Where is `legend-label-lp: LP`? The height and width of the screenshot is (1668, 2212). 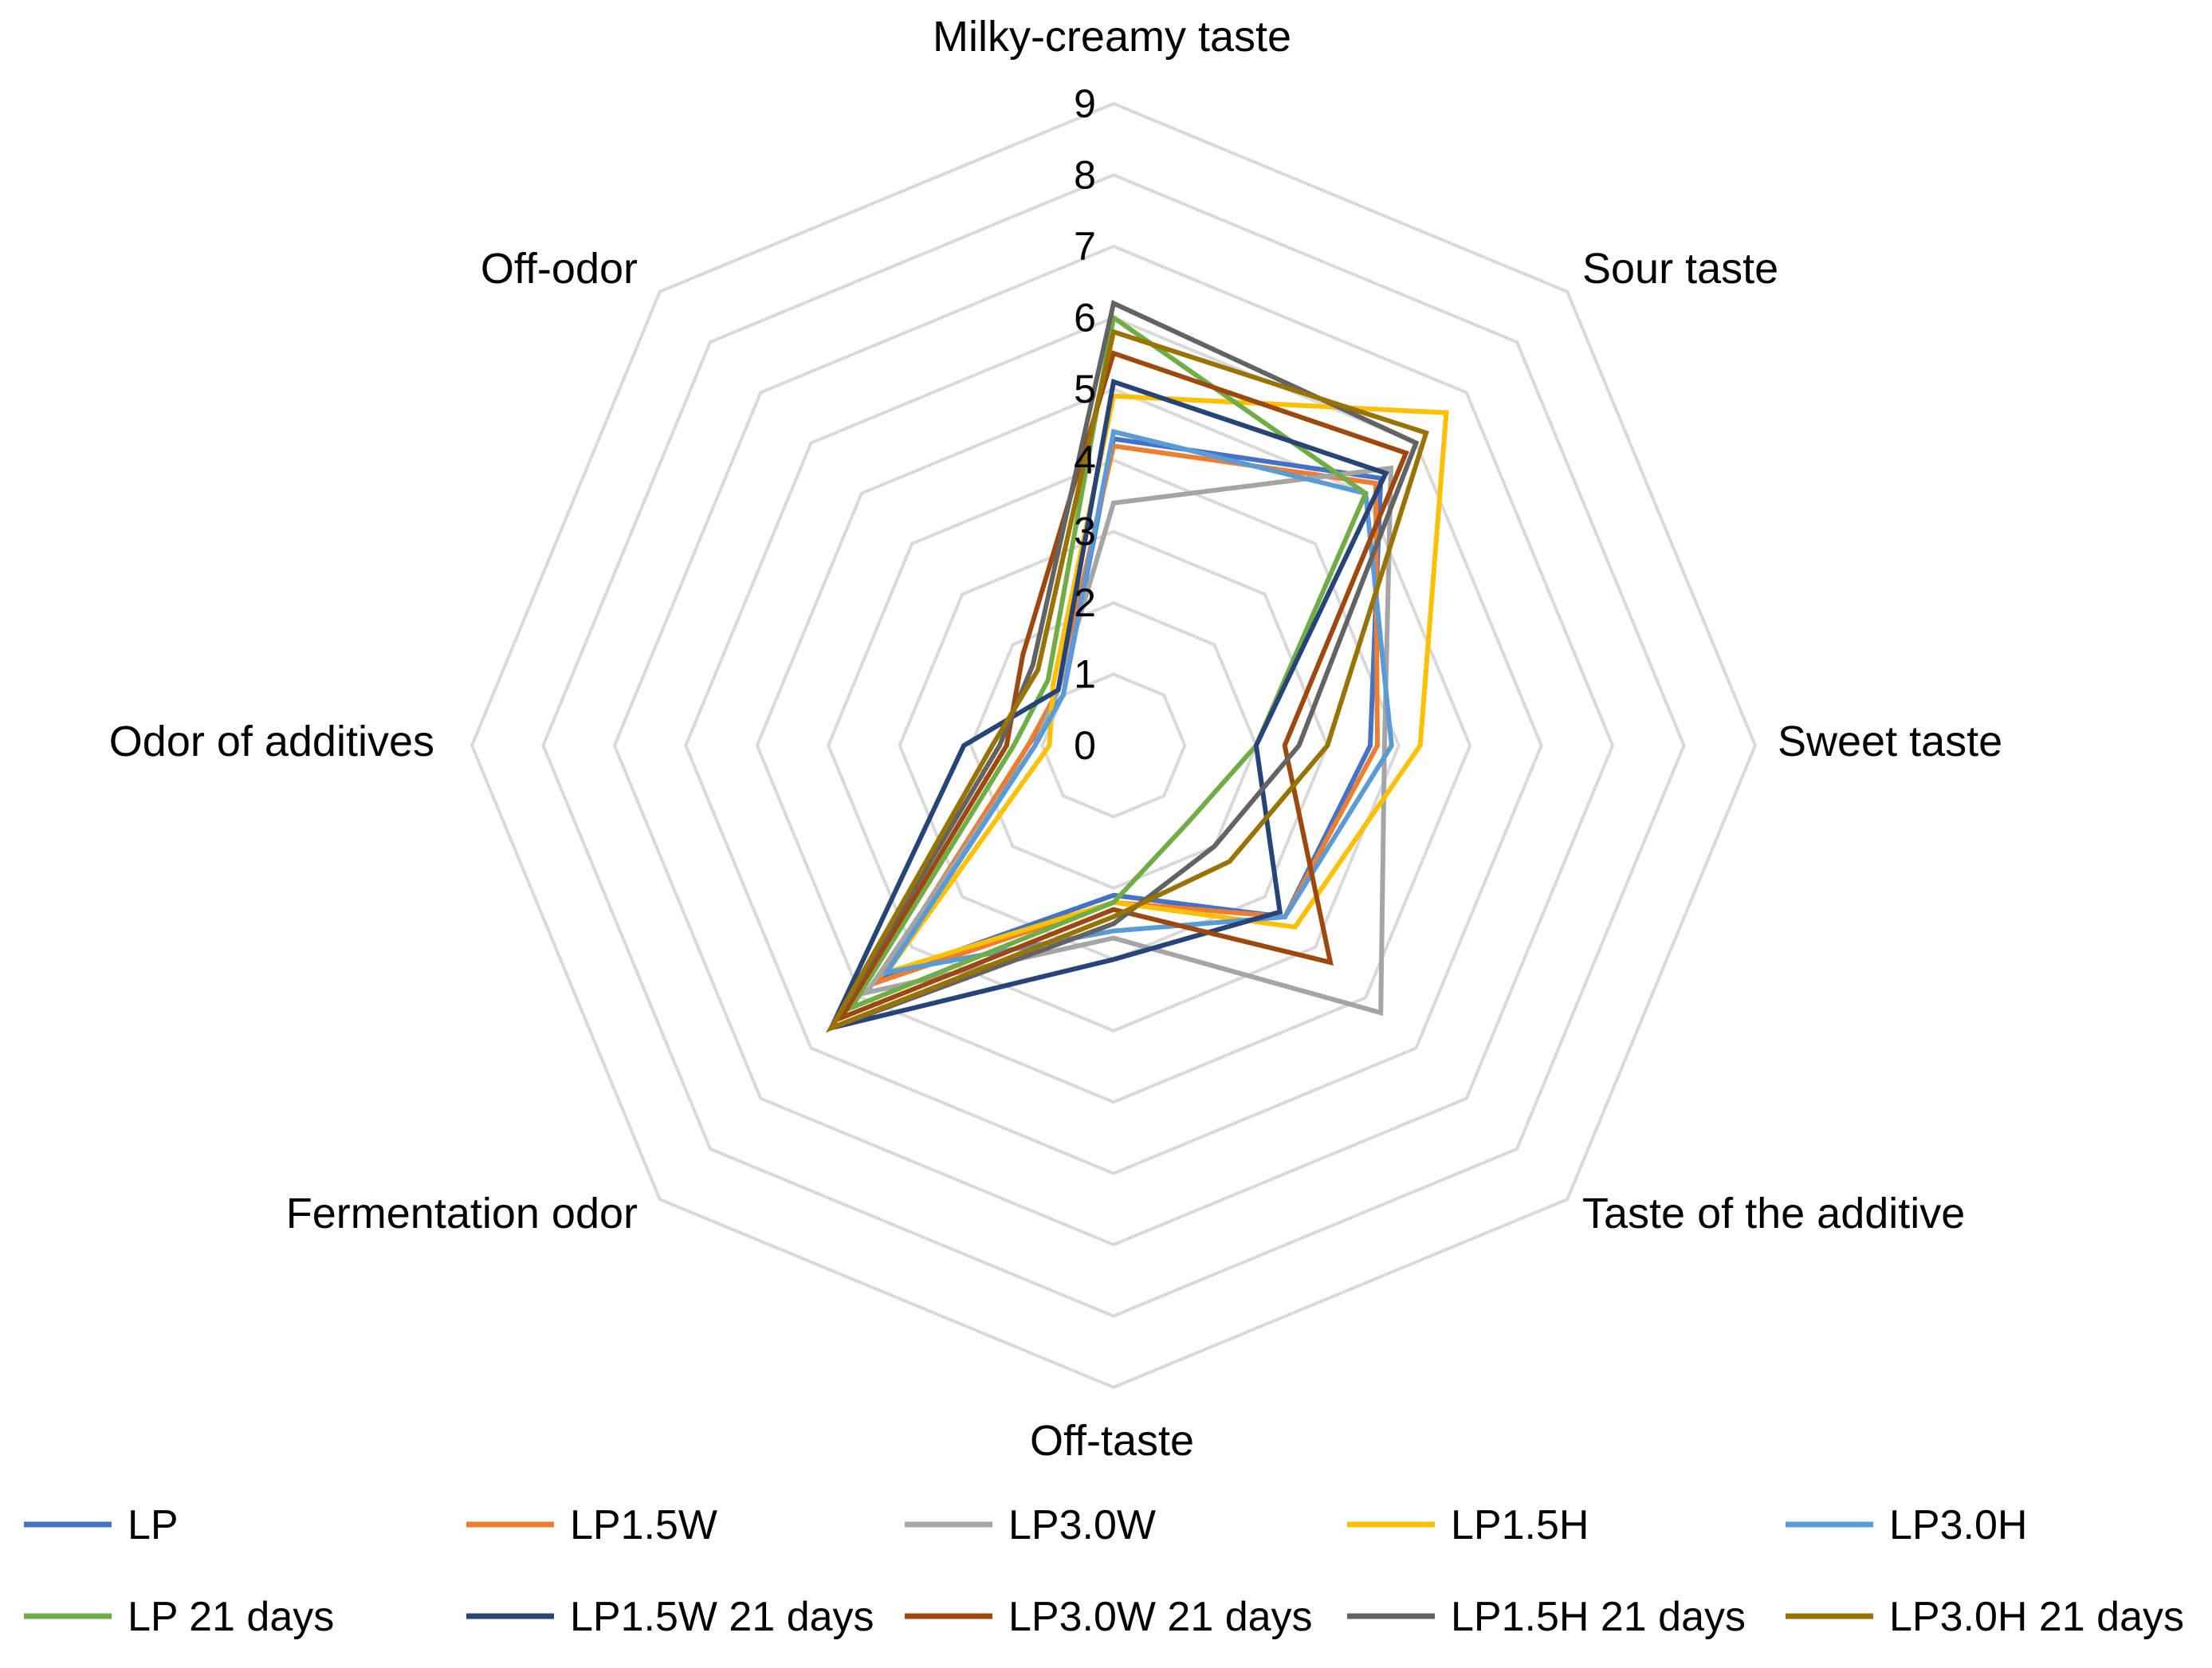 legend-label-lp: LP is located at coordinates (153, 1525).